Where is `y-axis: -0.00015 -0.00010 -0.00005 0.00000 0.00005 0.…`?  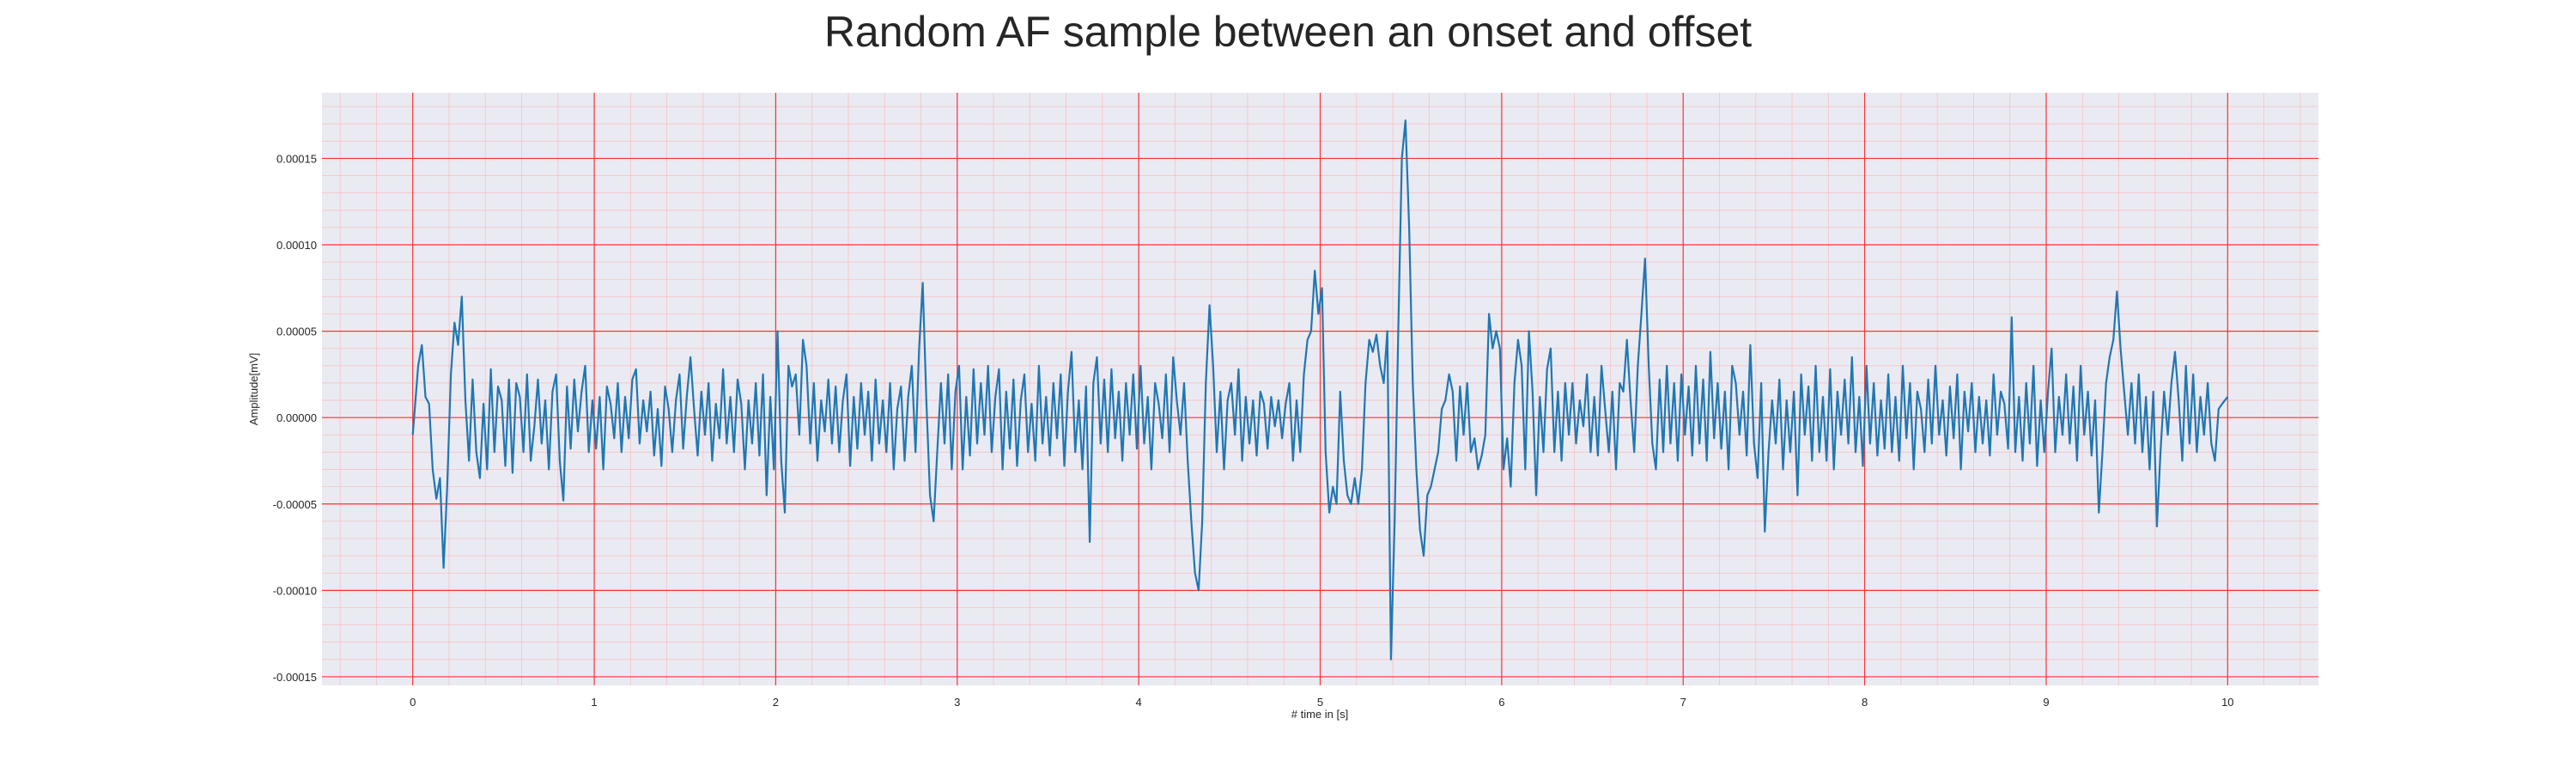
y-axis: -0.00015 -0.00010 -0.00005 0.00000 0.00005 0.… is located at coordinates (295, 417).